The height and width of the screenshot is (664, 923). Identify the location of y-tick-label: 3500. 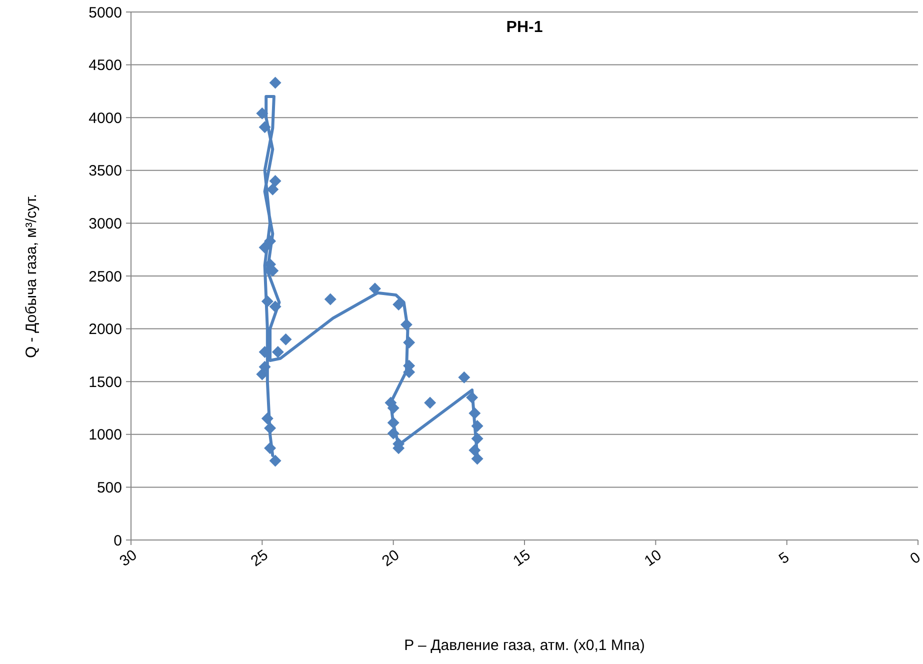
(105, 171).